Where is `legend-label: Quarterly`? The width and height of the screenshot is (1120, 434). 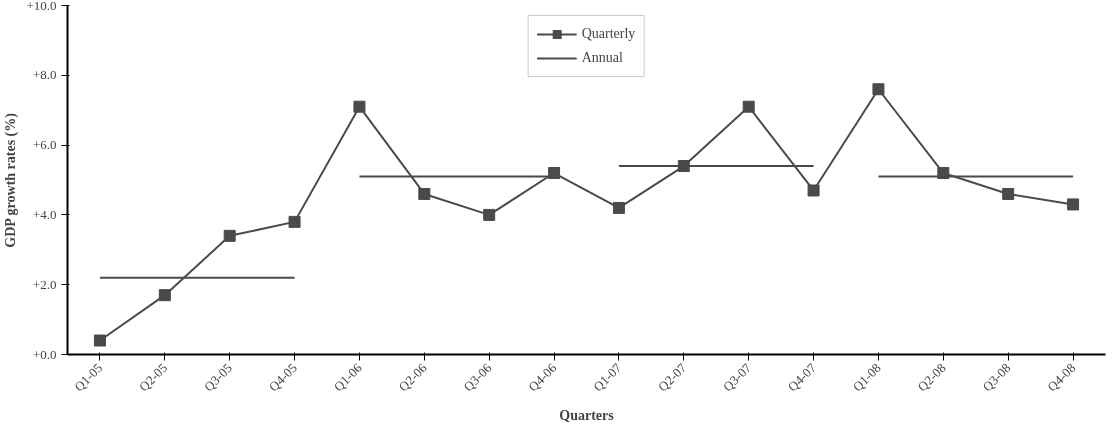 legend-label: Quarterly is located at coordinates (608, 34).